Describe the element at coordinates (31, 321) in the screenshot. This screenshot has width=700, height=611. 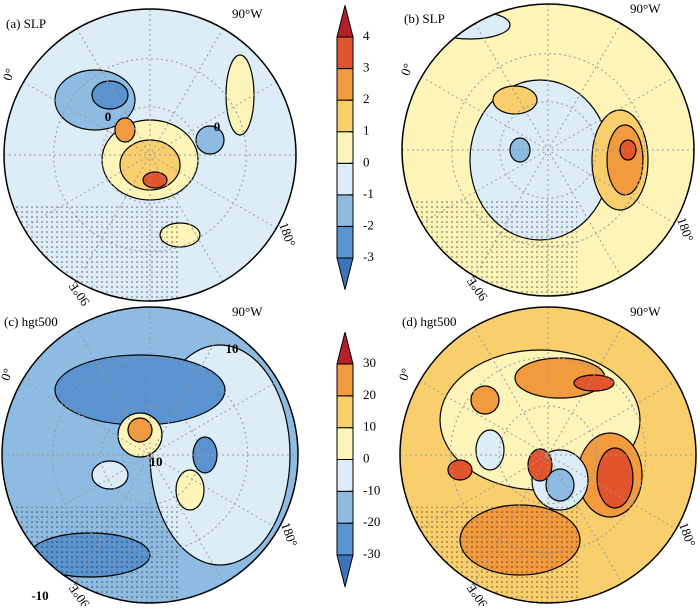
I see `panel-label: (c) hgt500` at that location.